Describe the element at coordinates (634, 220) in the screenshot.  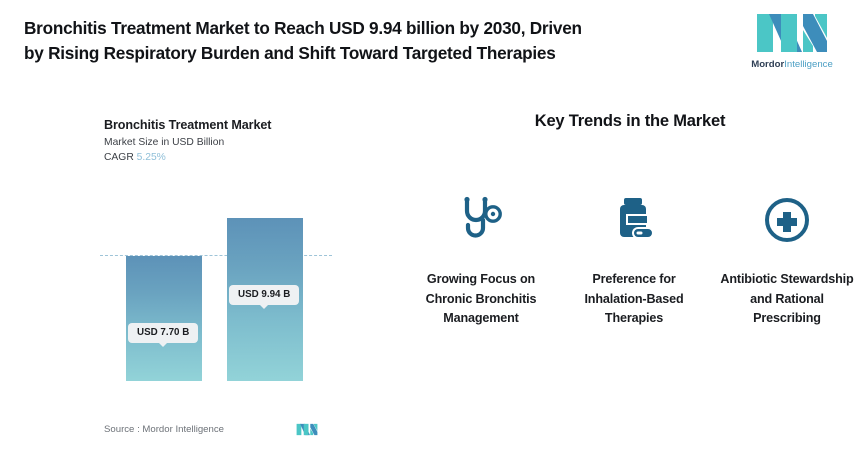
I see `pill-bottle-icon` at that location.